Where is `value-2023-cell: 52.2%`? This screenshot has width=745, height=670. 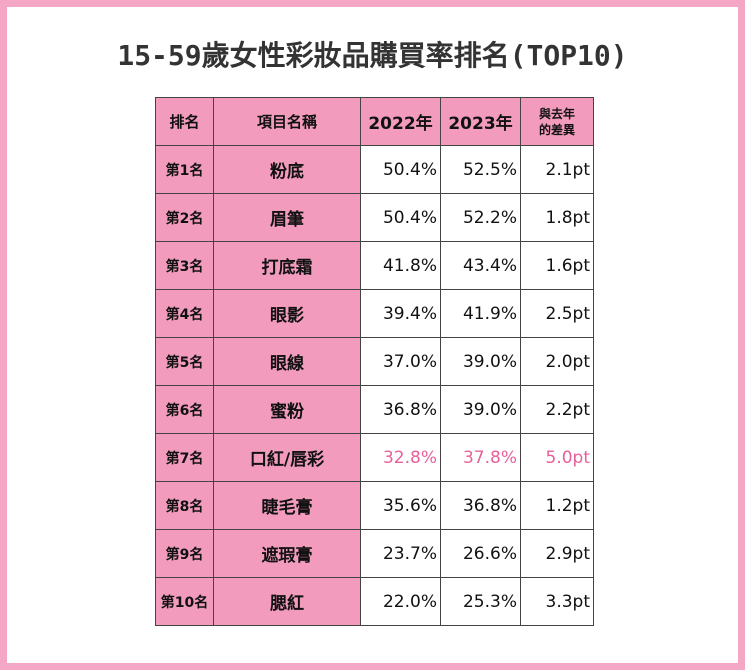 value-2023-cell: 52.2% is located at coordinates (480, 217).